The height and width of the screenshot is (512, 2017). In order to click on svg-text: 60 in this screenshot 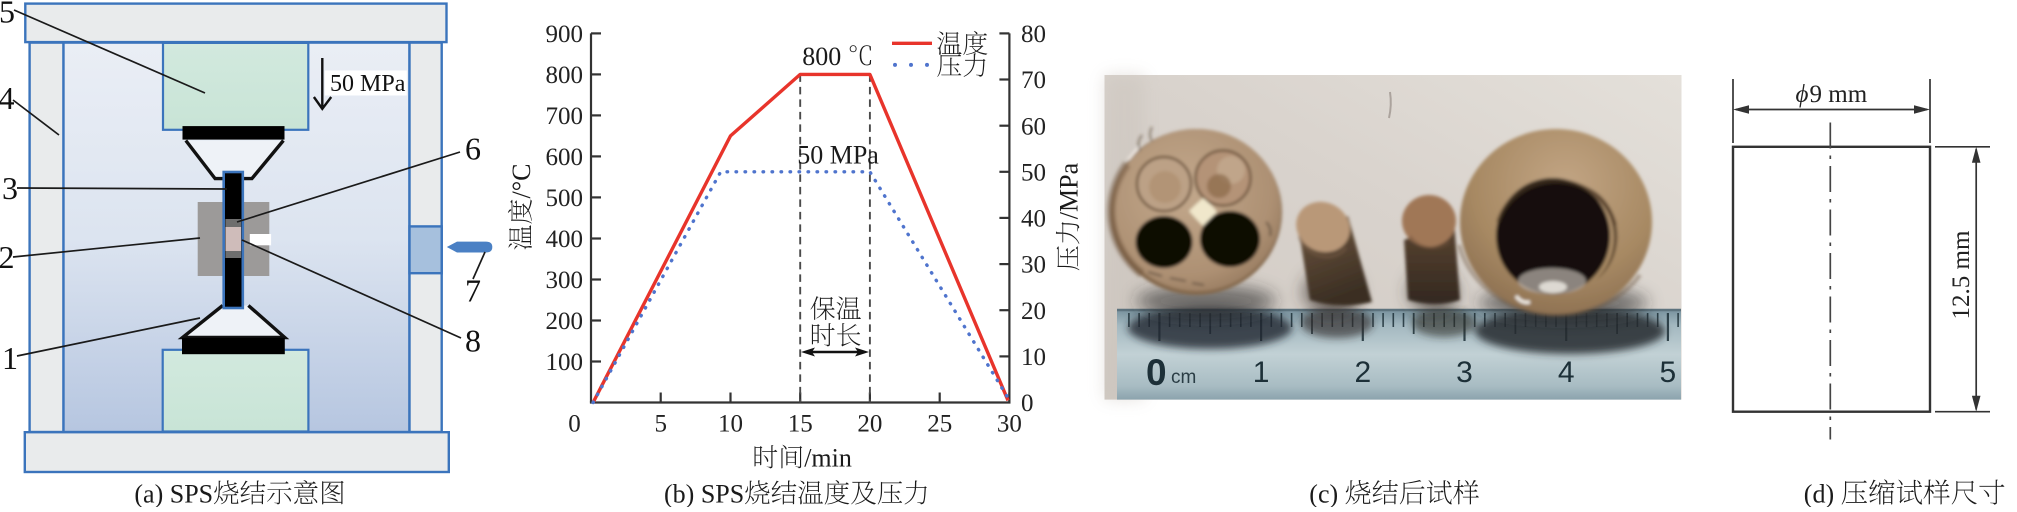, I will do `click(1033, 126)`.